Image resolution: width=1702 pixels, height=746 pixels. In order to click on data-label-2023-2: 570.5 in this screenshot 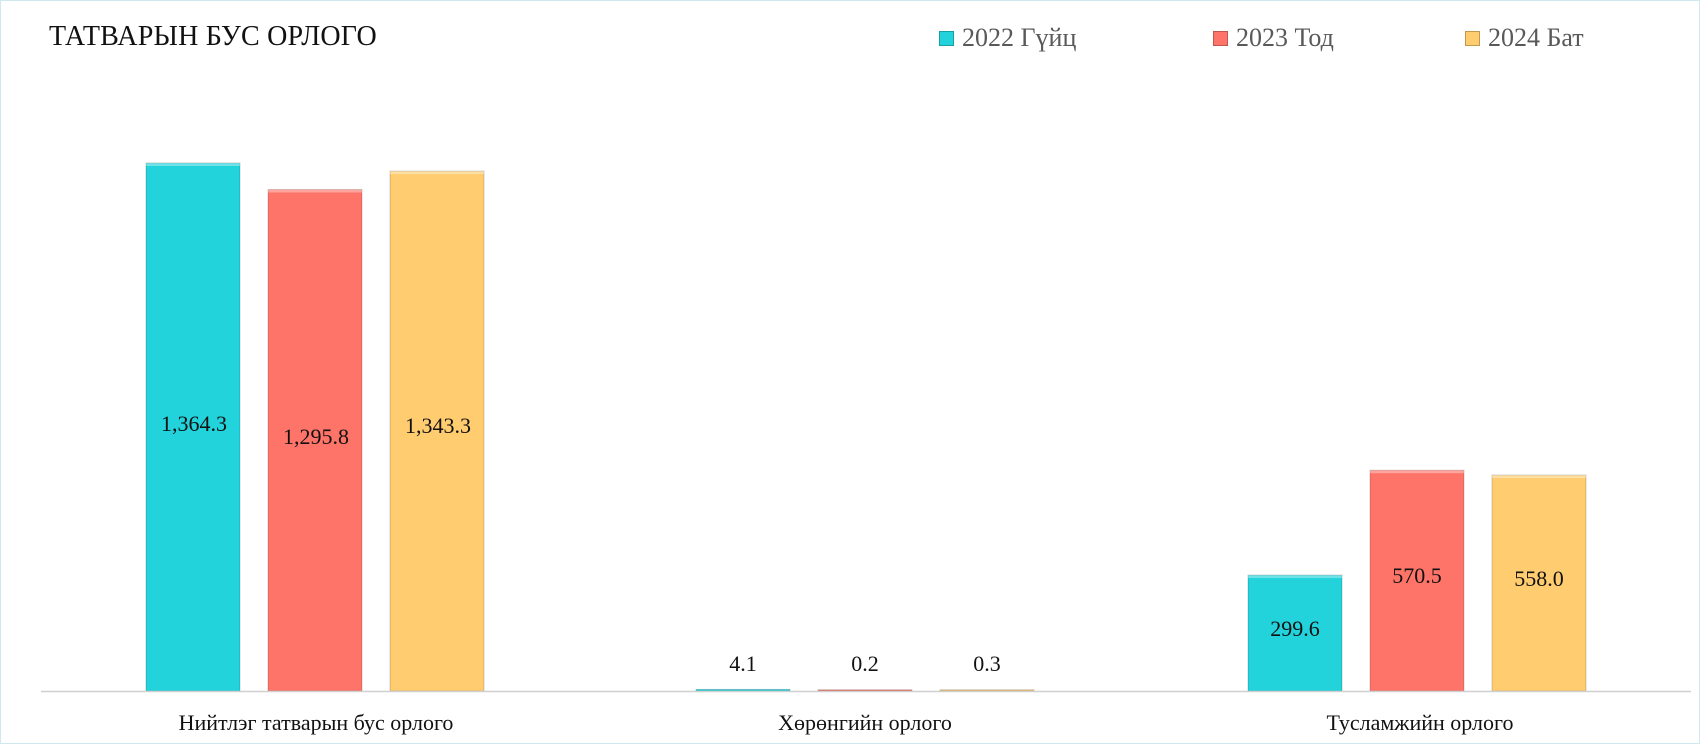, I will do `click(1417, 575)`.